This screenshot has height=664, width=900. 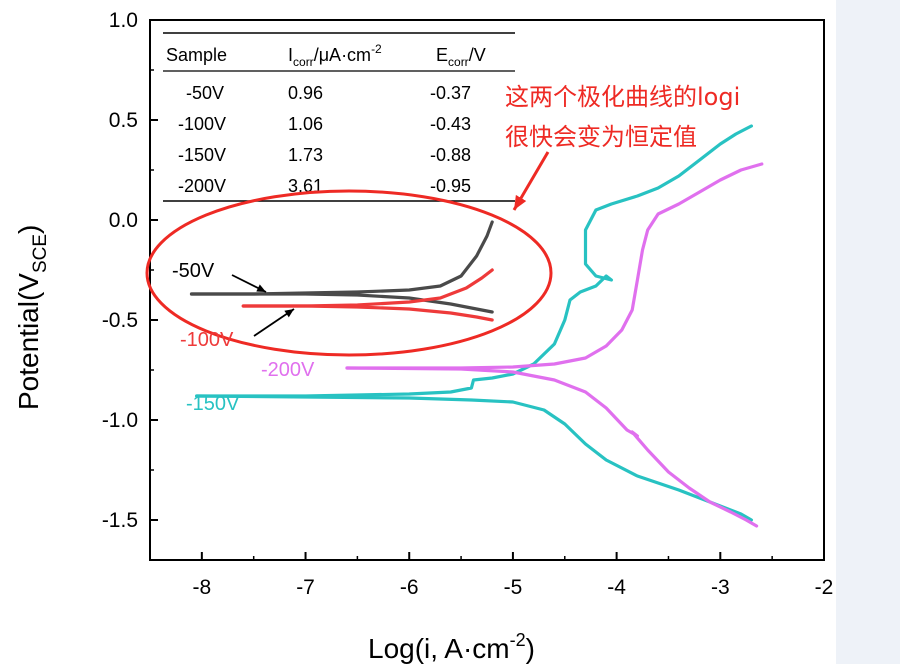 What do you see at coordinates (450, 155) in the screenshot?
I see `table-cell: -0.88` at bounding box center [450, 155].